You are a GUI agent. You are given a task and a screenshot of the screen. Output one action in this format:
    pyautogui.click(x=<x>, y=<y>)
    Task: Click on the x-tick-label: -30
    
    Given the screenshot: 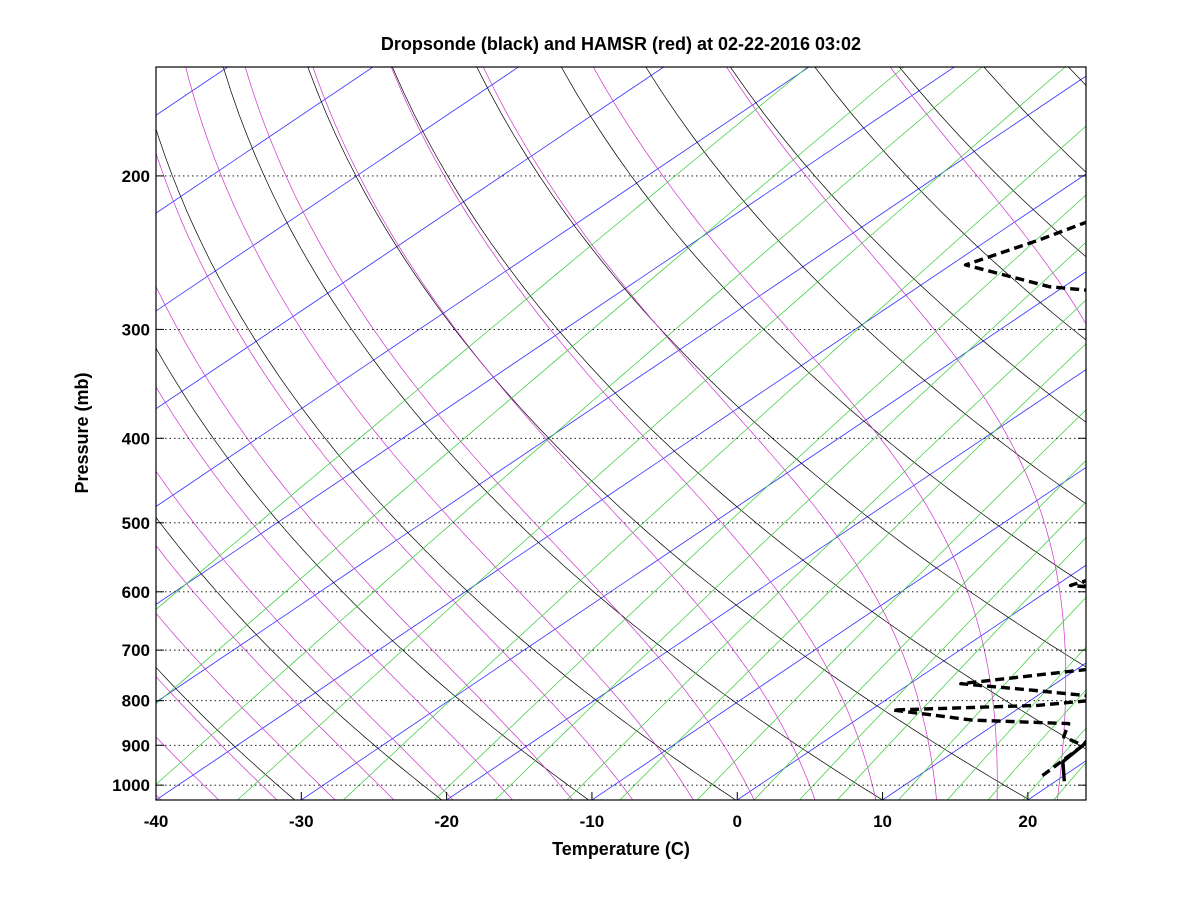 What is the action you would take?
    pyautogui.click(x=301, y=821)
    